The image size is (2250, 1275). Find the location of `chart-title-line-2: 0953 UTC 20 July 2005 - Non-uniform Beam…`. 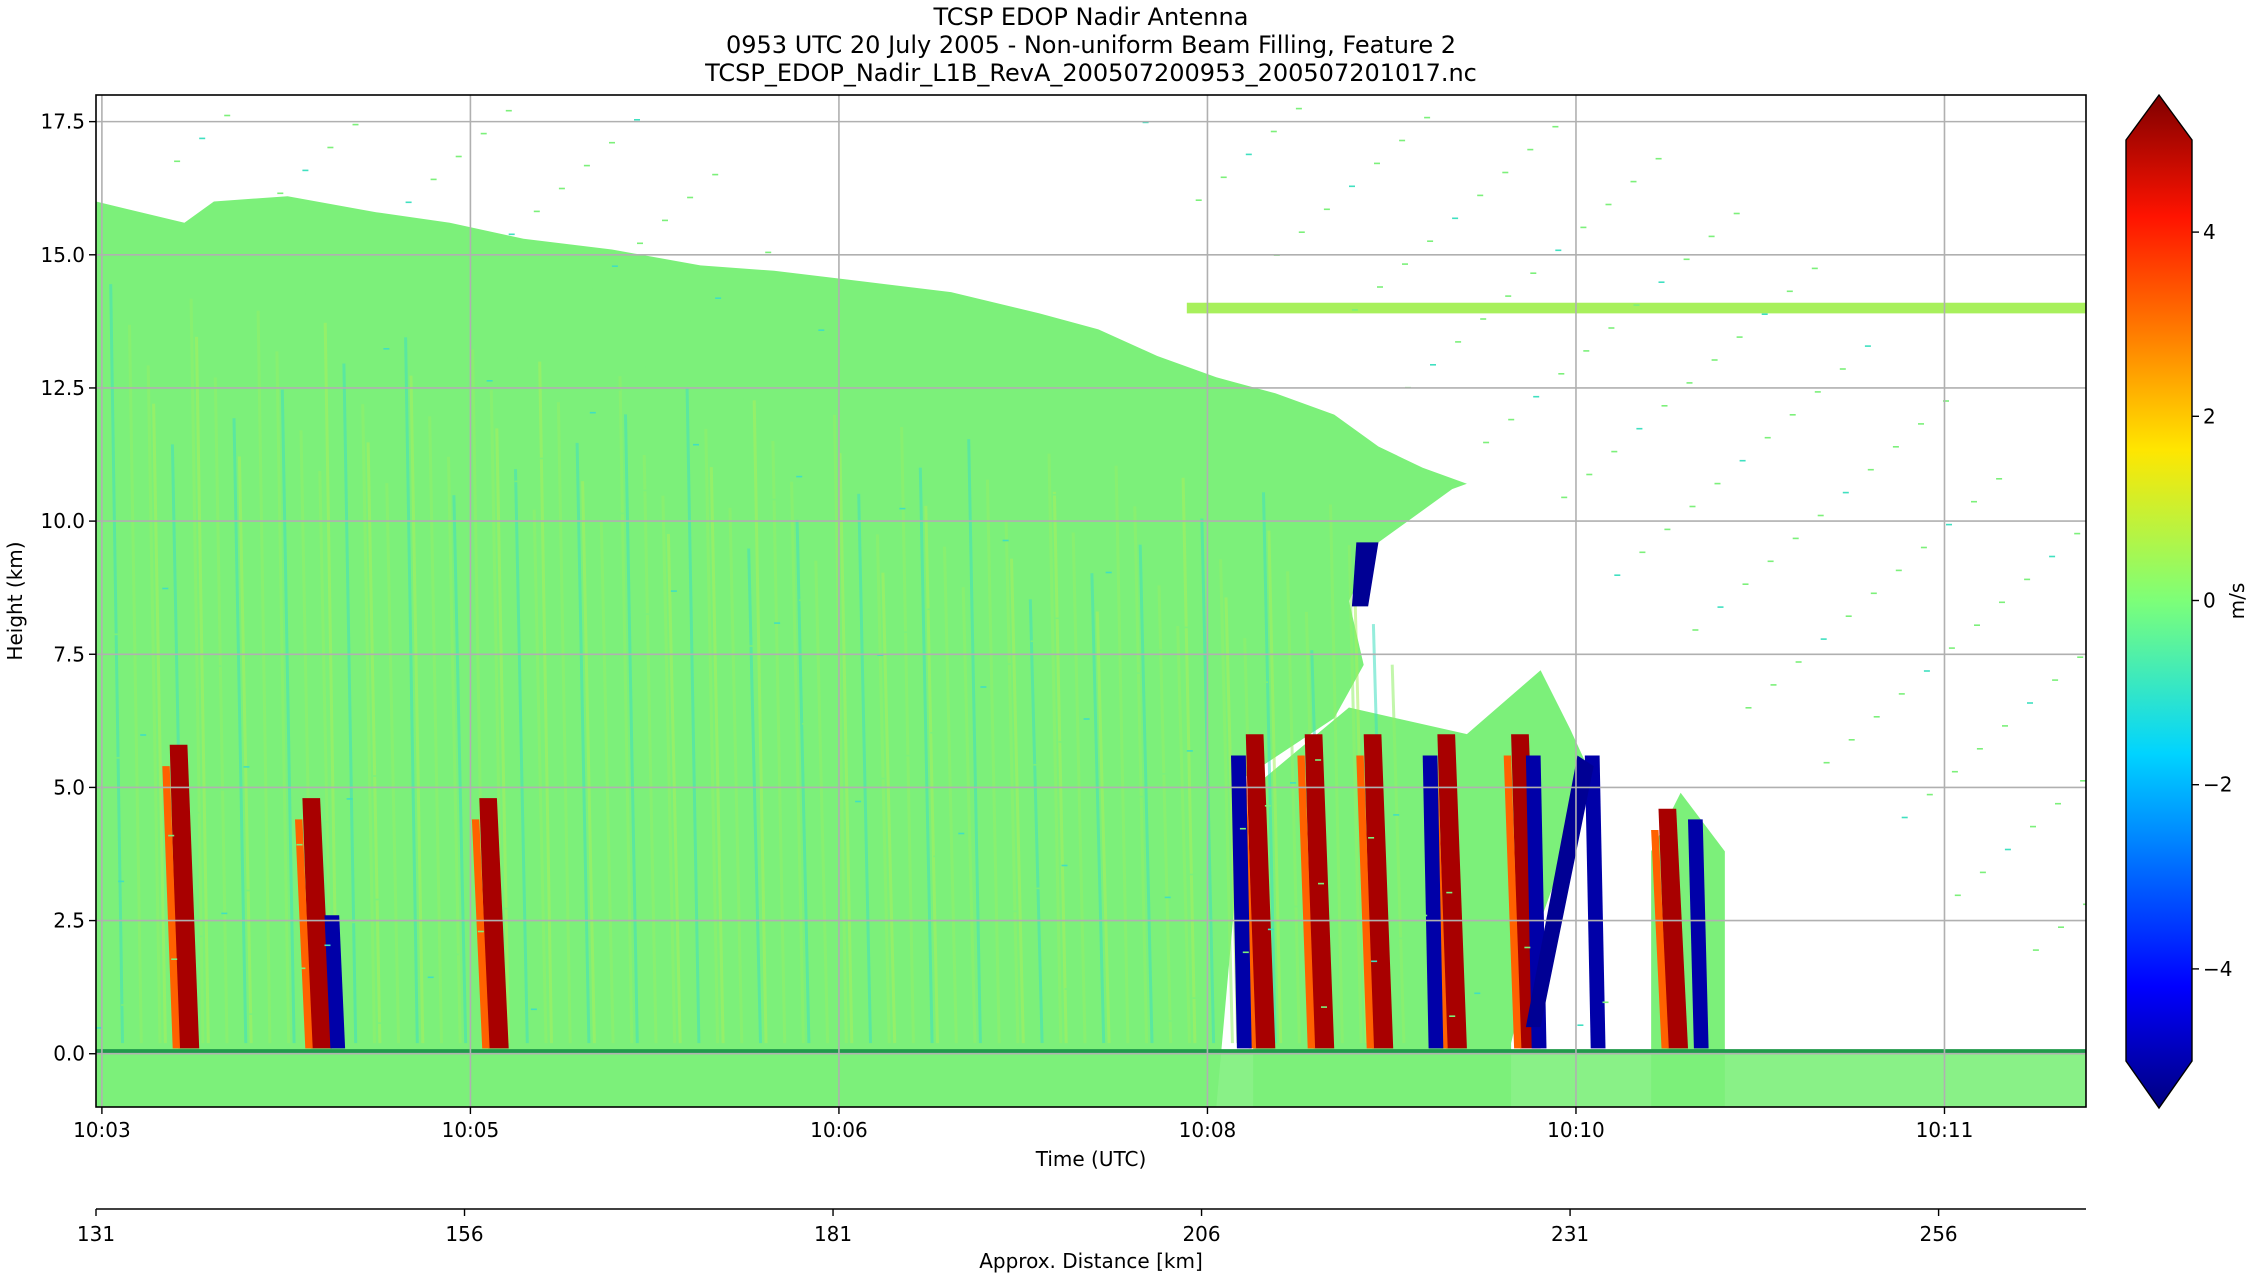

chart-title-line-2: 0953 UTC 20 July 2005 - Non-uniform Beam… is located at coordinates (1091, 45).